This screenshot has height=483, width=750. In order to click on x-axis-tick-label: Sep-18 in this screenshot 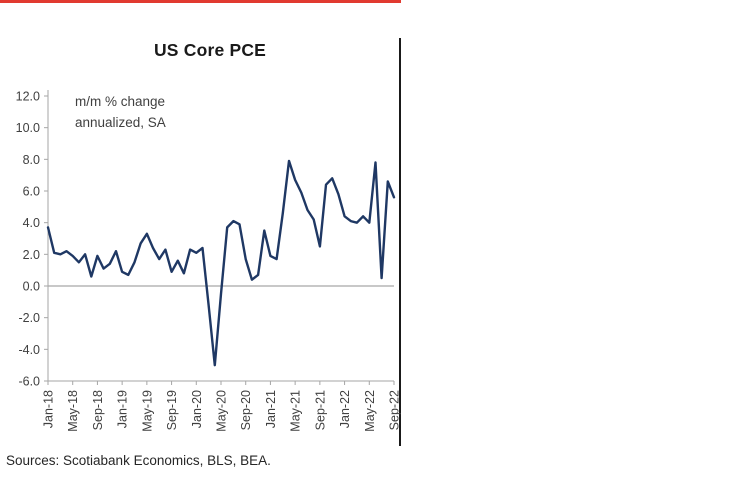, I will do `click(98, 410)`.